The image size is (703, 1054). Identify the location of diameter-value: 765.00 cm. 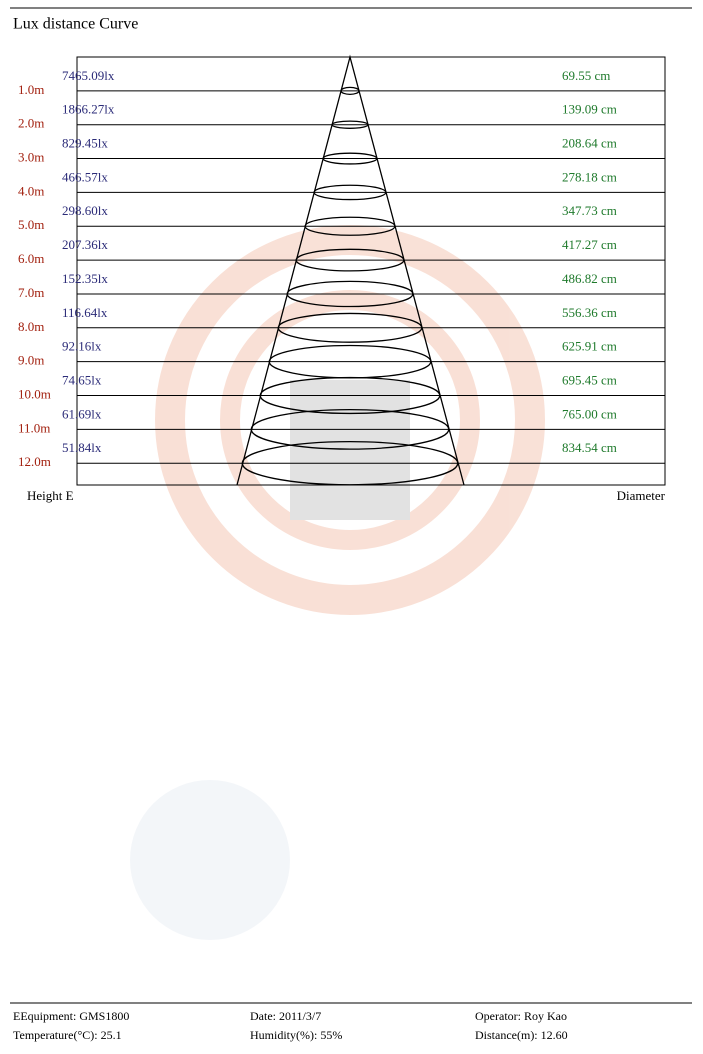
(589, 413).